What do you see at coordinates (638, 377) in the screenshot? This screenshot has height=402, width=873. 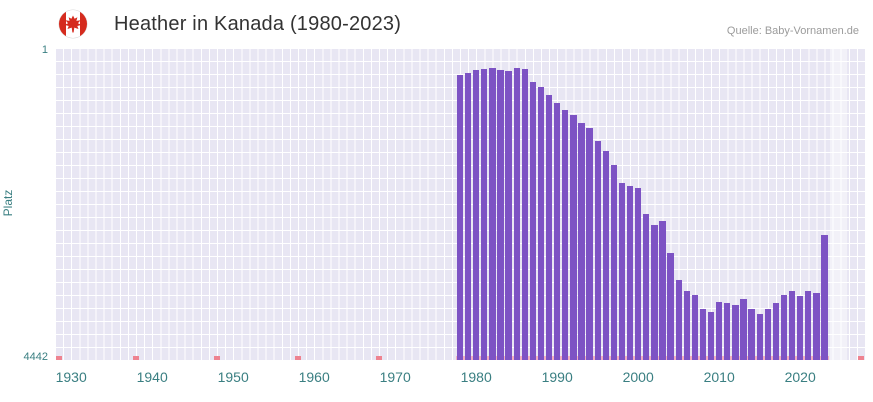 I see `x-tick-label: 2000` at bounding box center [638, 377].